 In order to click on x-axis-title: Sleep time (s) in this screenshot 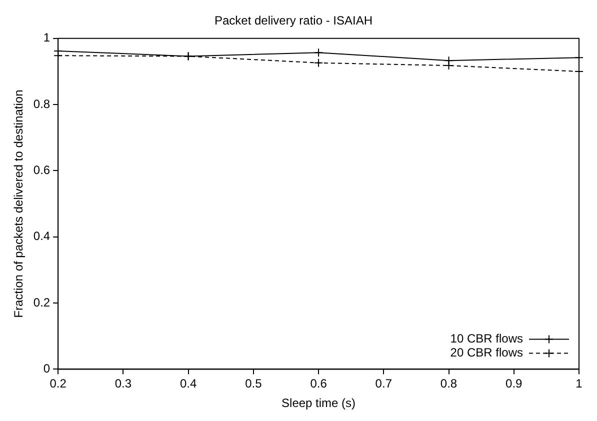, I will do `click(319, 403)`.